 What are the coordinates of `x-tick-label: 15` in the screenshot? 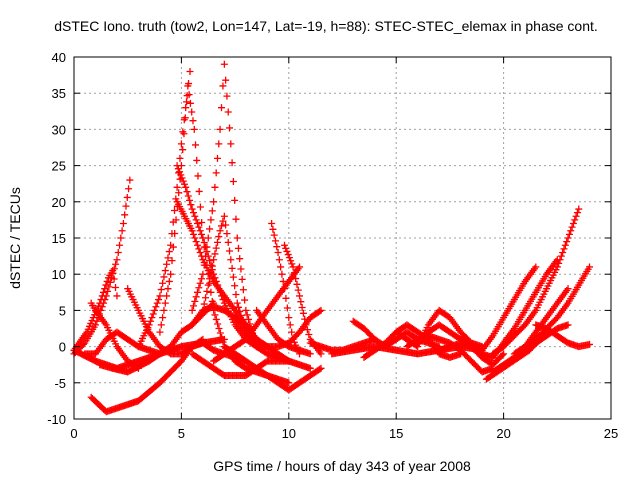 It's located at (396, 433).